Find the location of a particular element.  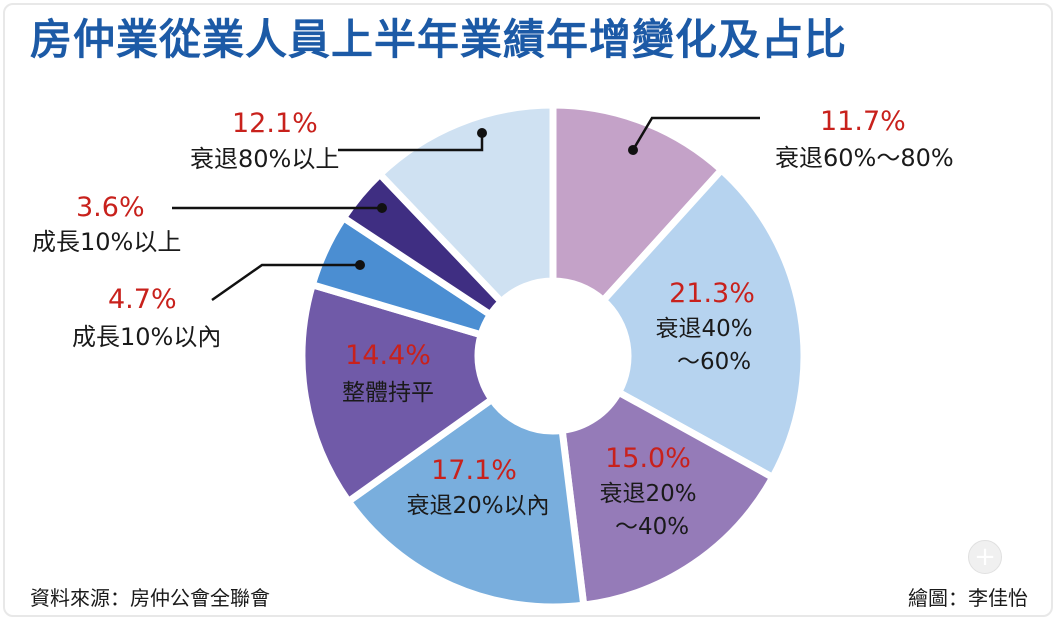

slice-label-3: 衰退20%以內 is located at coordinates (477, 506).